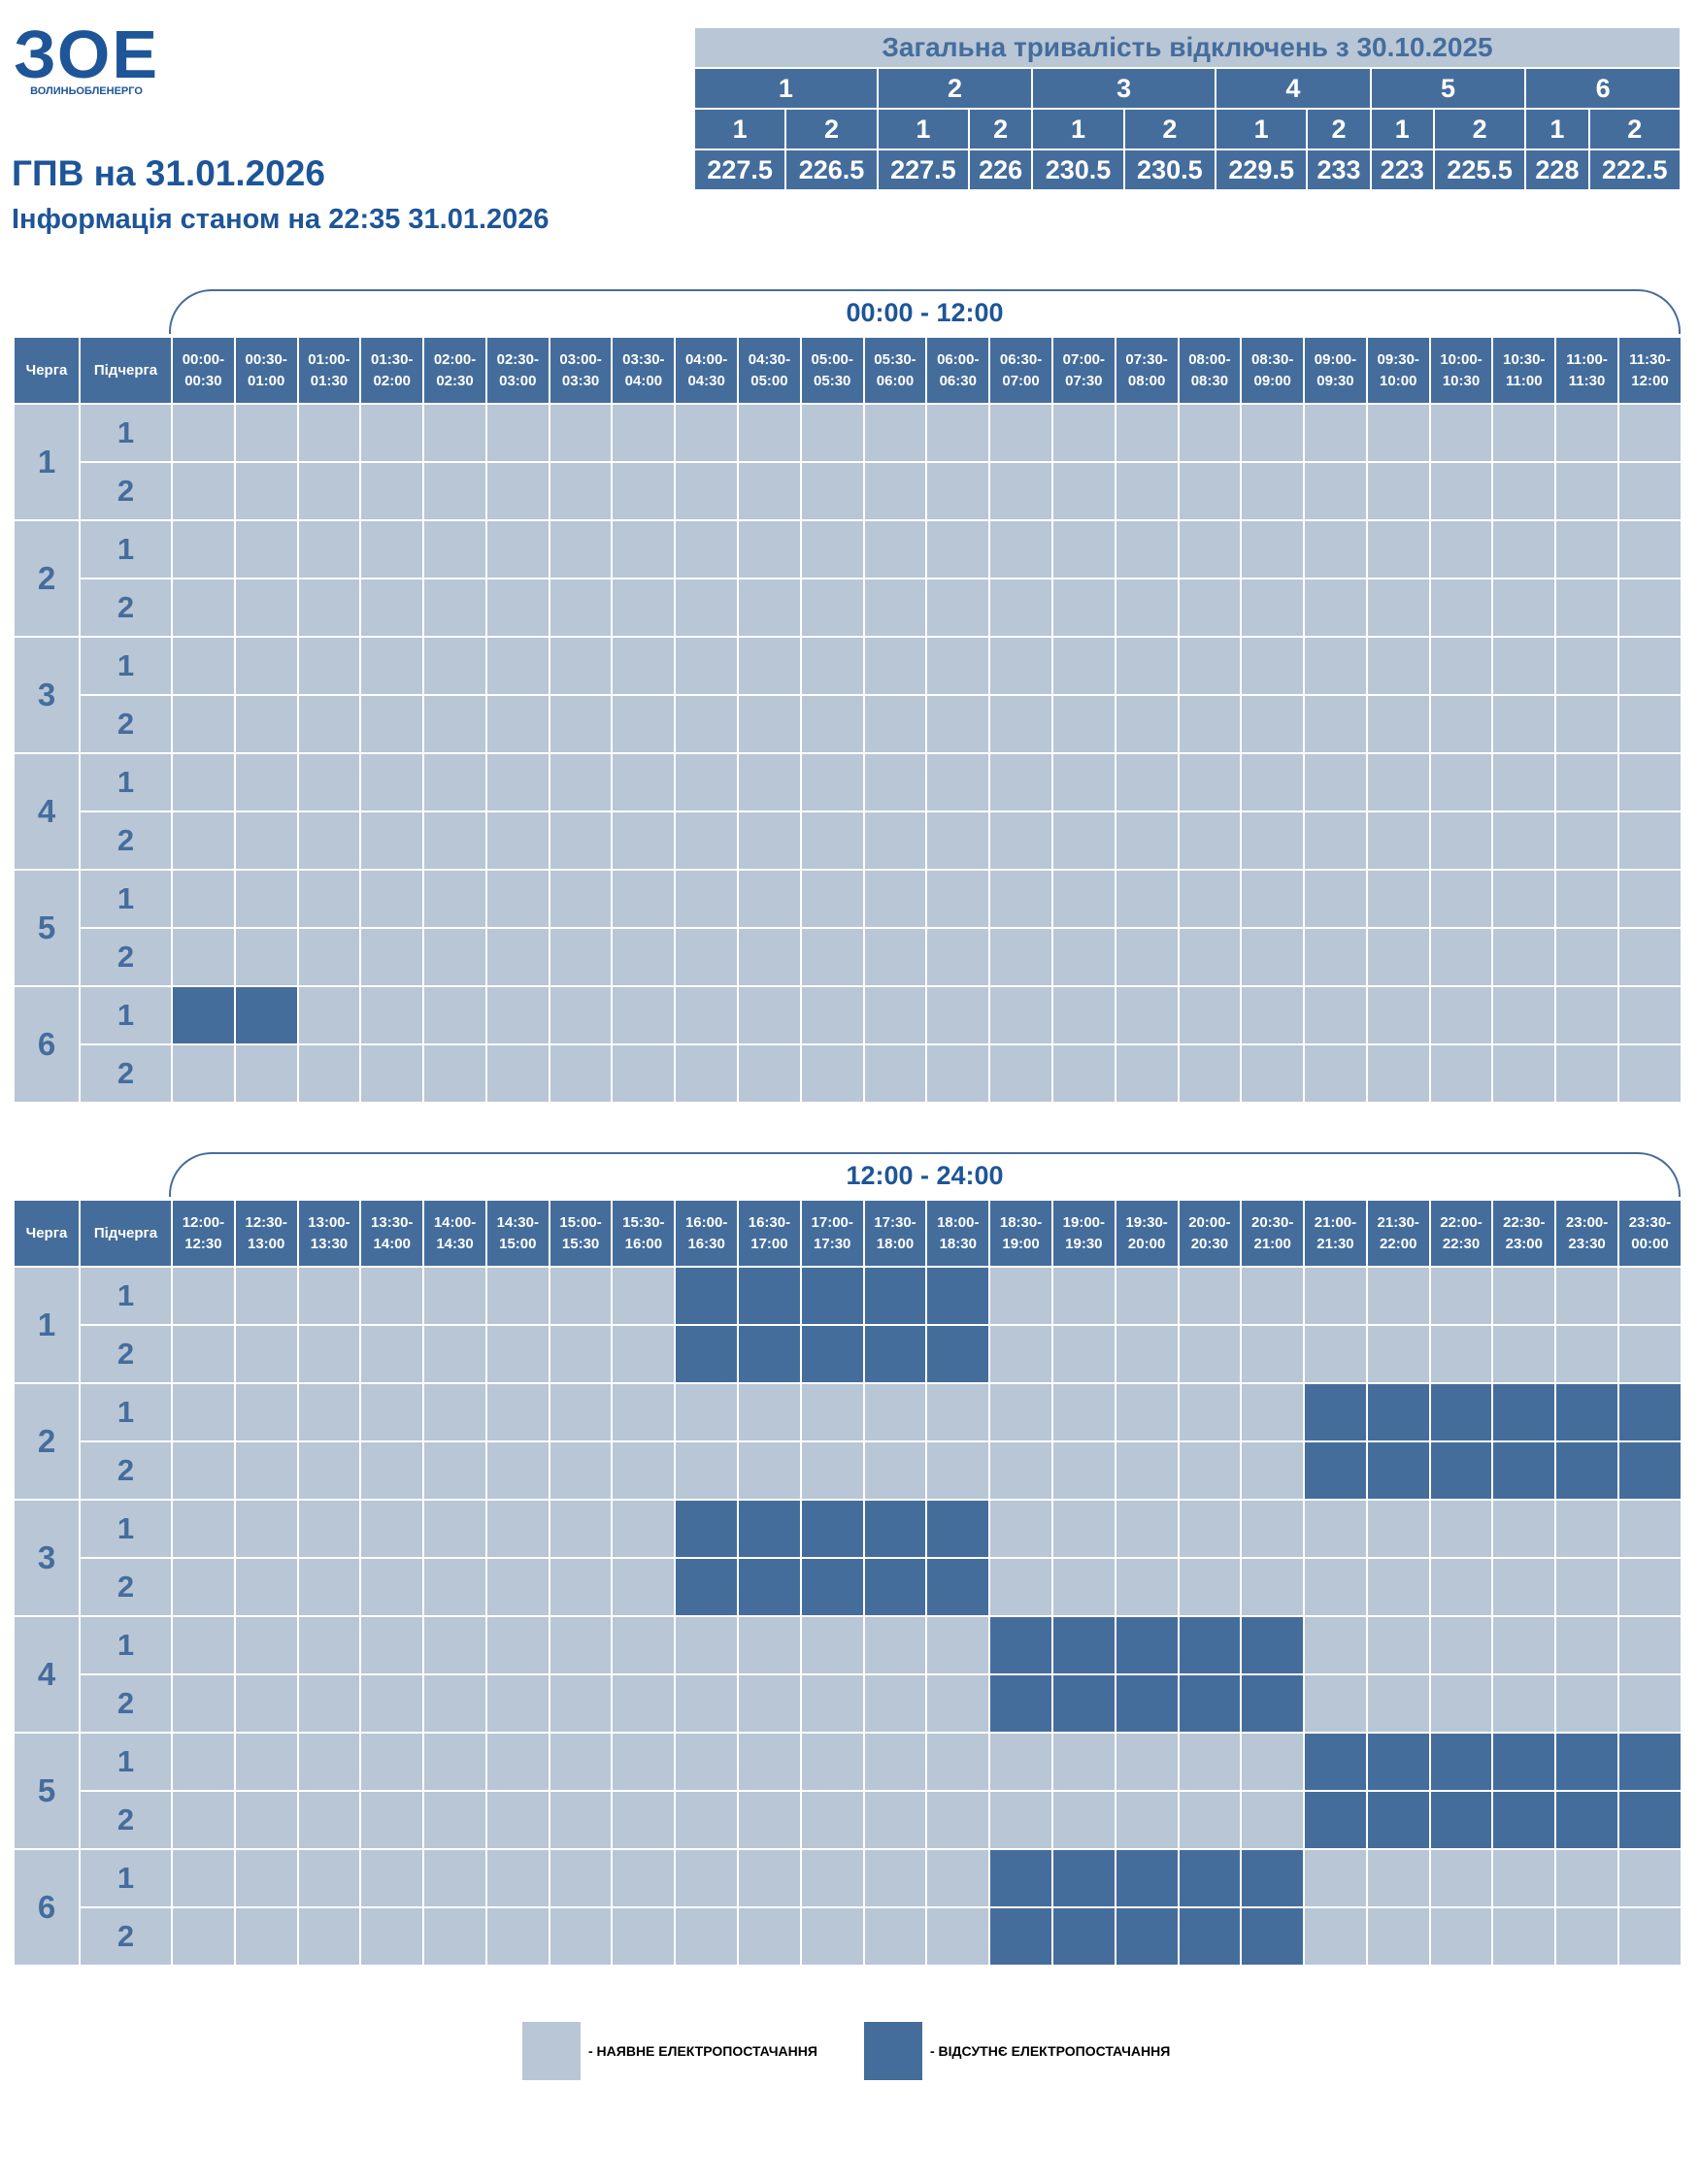  Describe the element at coordinates (47, 1558) in the screenshot. I see `queue-label: 3` at that location.